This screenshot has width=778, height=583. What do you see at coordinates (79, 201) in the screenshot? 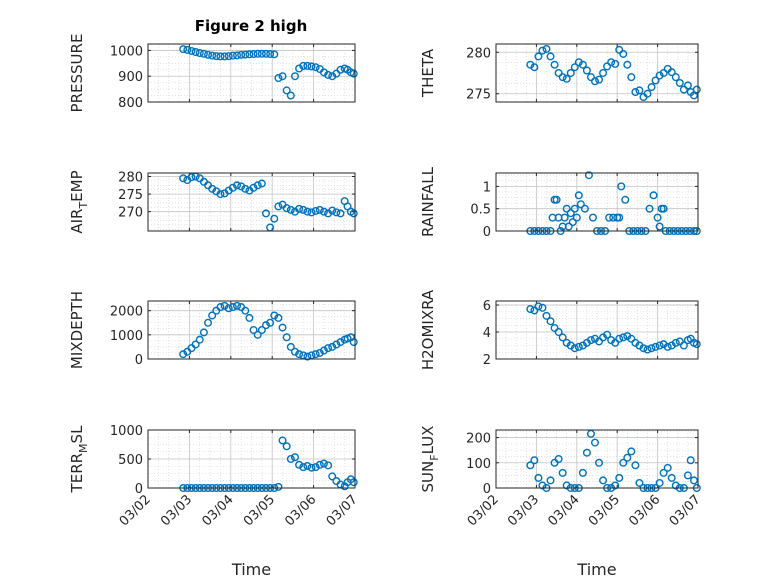
I see `subplot-3-ylabel: AIRTEMP` at bounding box center [79, 201].